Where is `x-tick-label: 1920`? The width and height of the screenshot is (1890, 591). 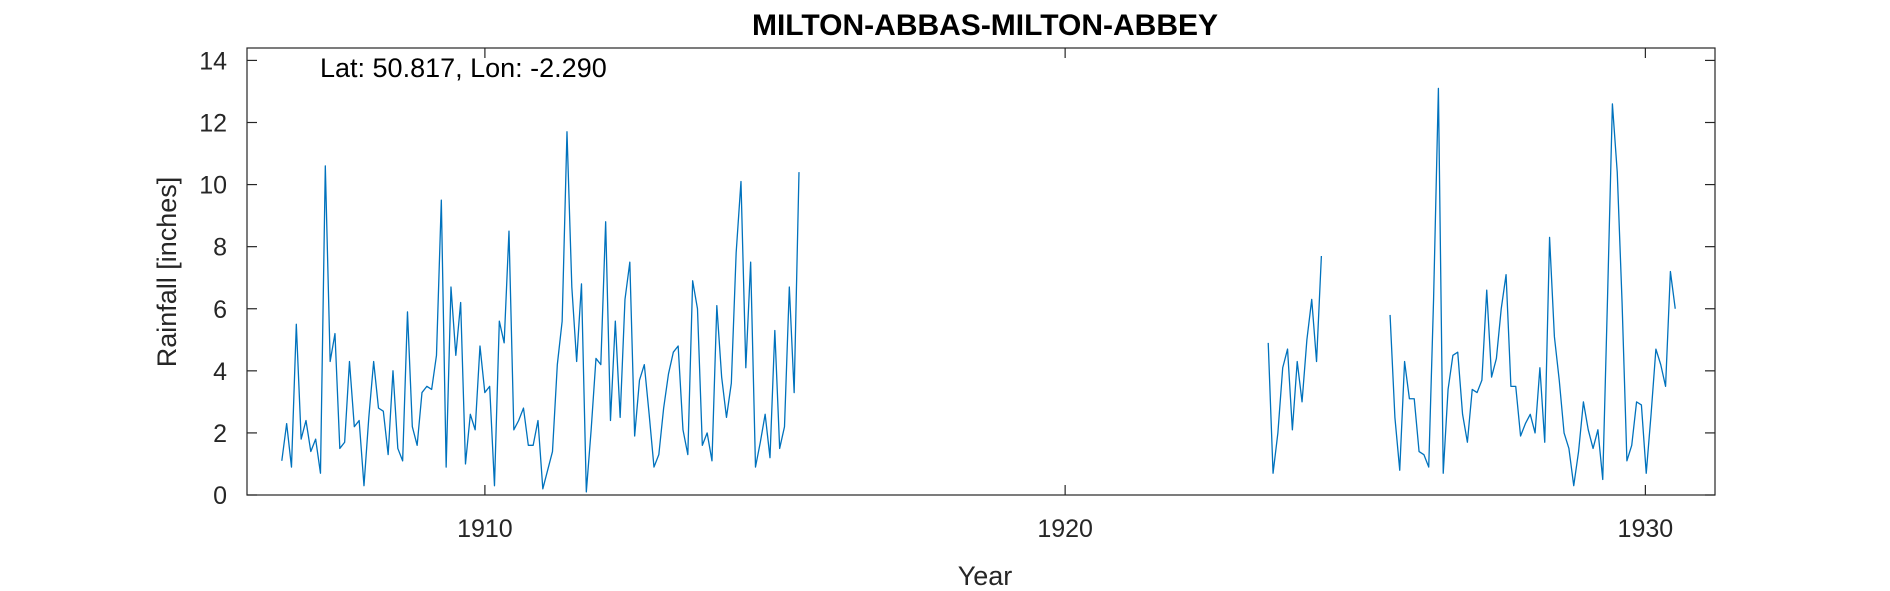 x-tick-label: 1920 is located at coordinates (1065, 529).